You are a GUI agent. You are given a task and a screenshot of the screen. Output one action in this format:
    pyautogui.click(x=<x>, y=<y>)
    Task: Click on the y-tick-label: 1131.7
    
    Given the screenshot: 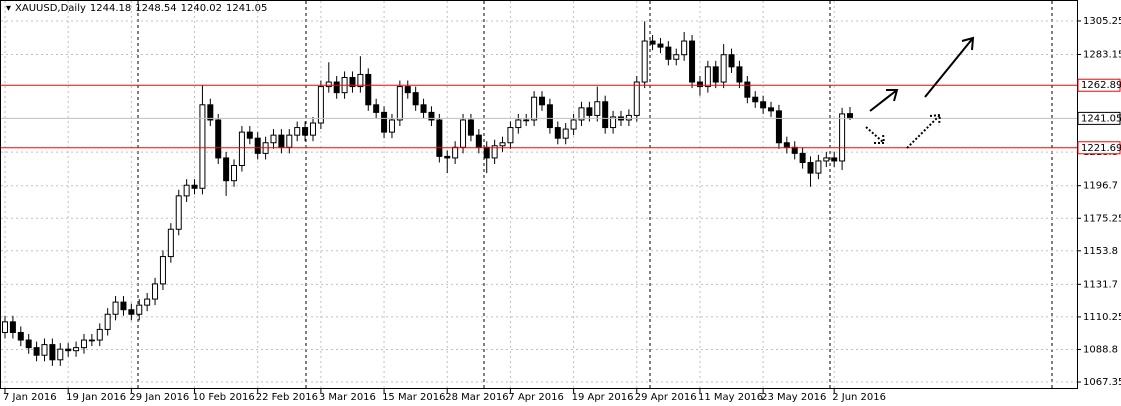 What is the action you would take?
    pyautogui.click(x=1100, y=284)
    